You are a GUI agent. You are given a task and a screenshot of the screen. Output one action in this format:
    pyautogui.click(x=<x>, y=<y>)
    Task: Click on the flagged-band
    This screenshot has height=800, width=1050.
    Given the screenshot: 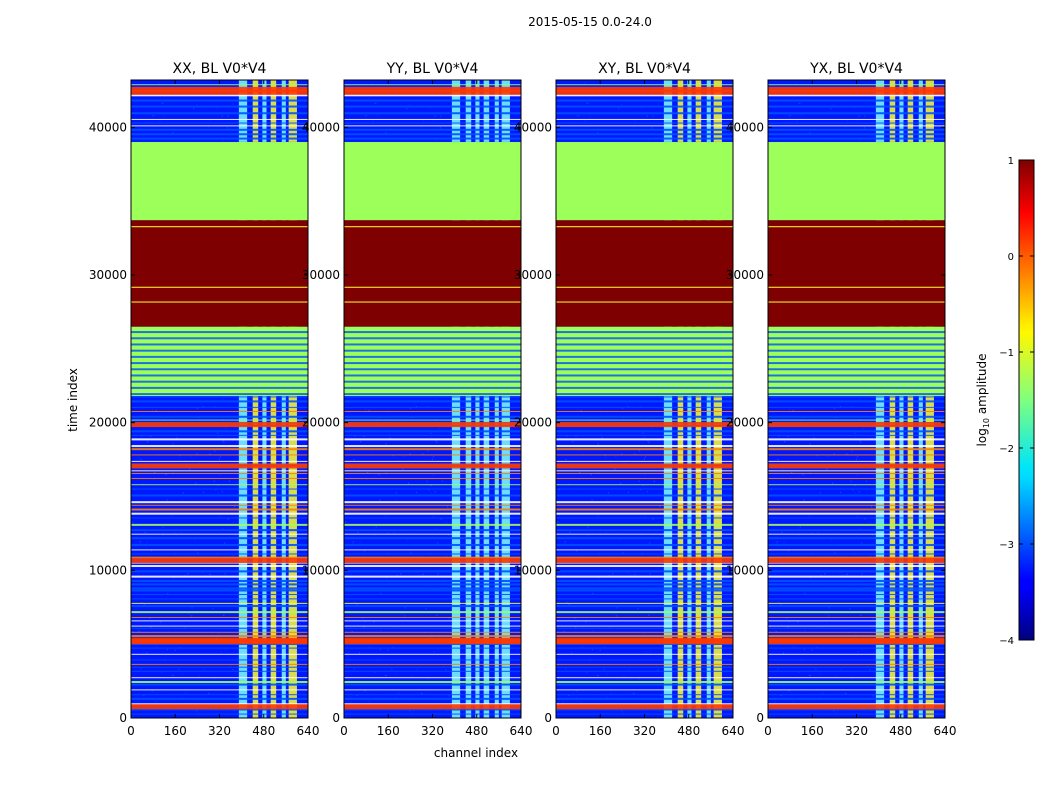 What is the action you would take?
    pyautogui.click(x=856, y=361)
    